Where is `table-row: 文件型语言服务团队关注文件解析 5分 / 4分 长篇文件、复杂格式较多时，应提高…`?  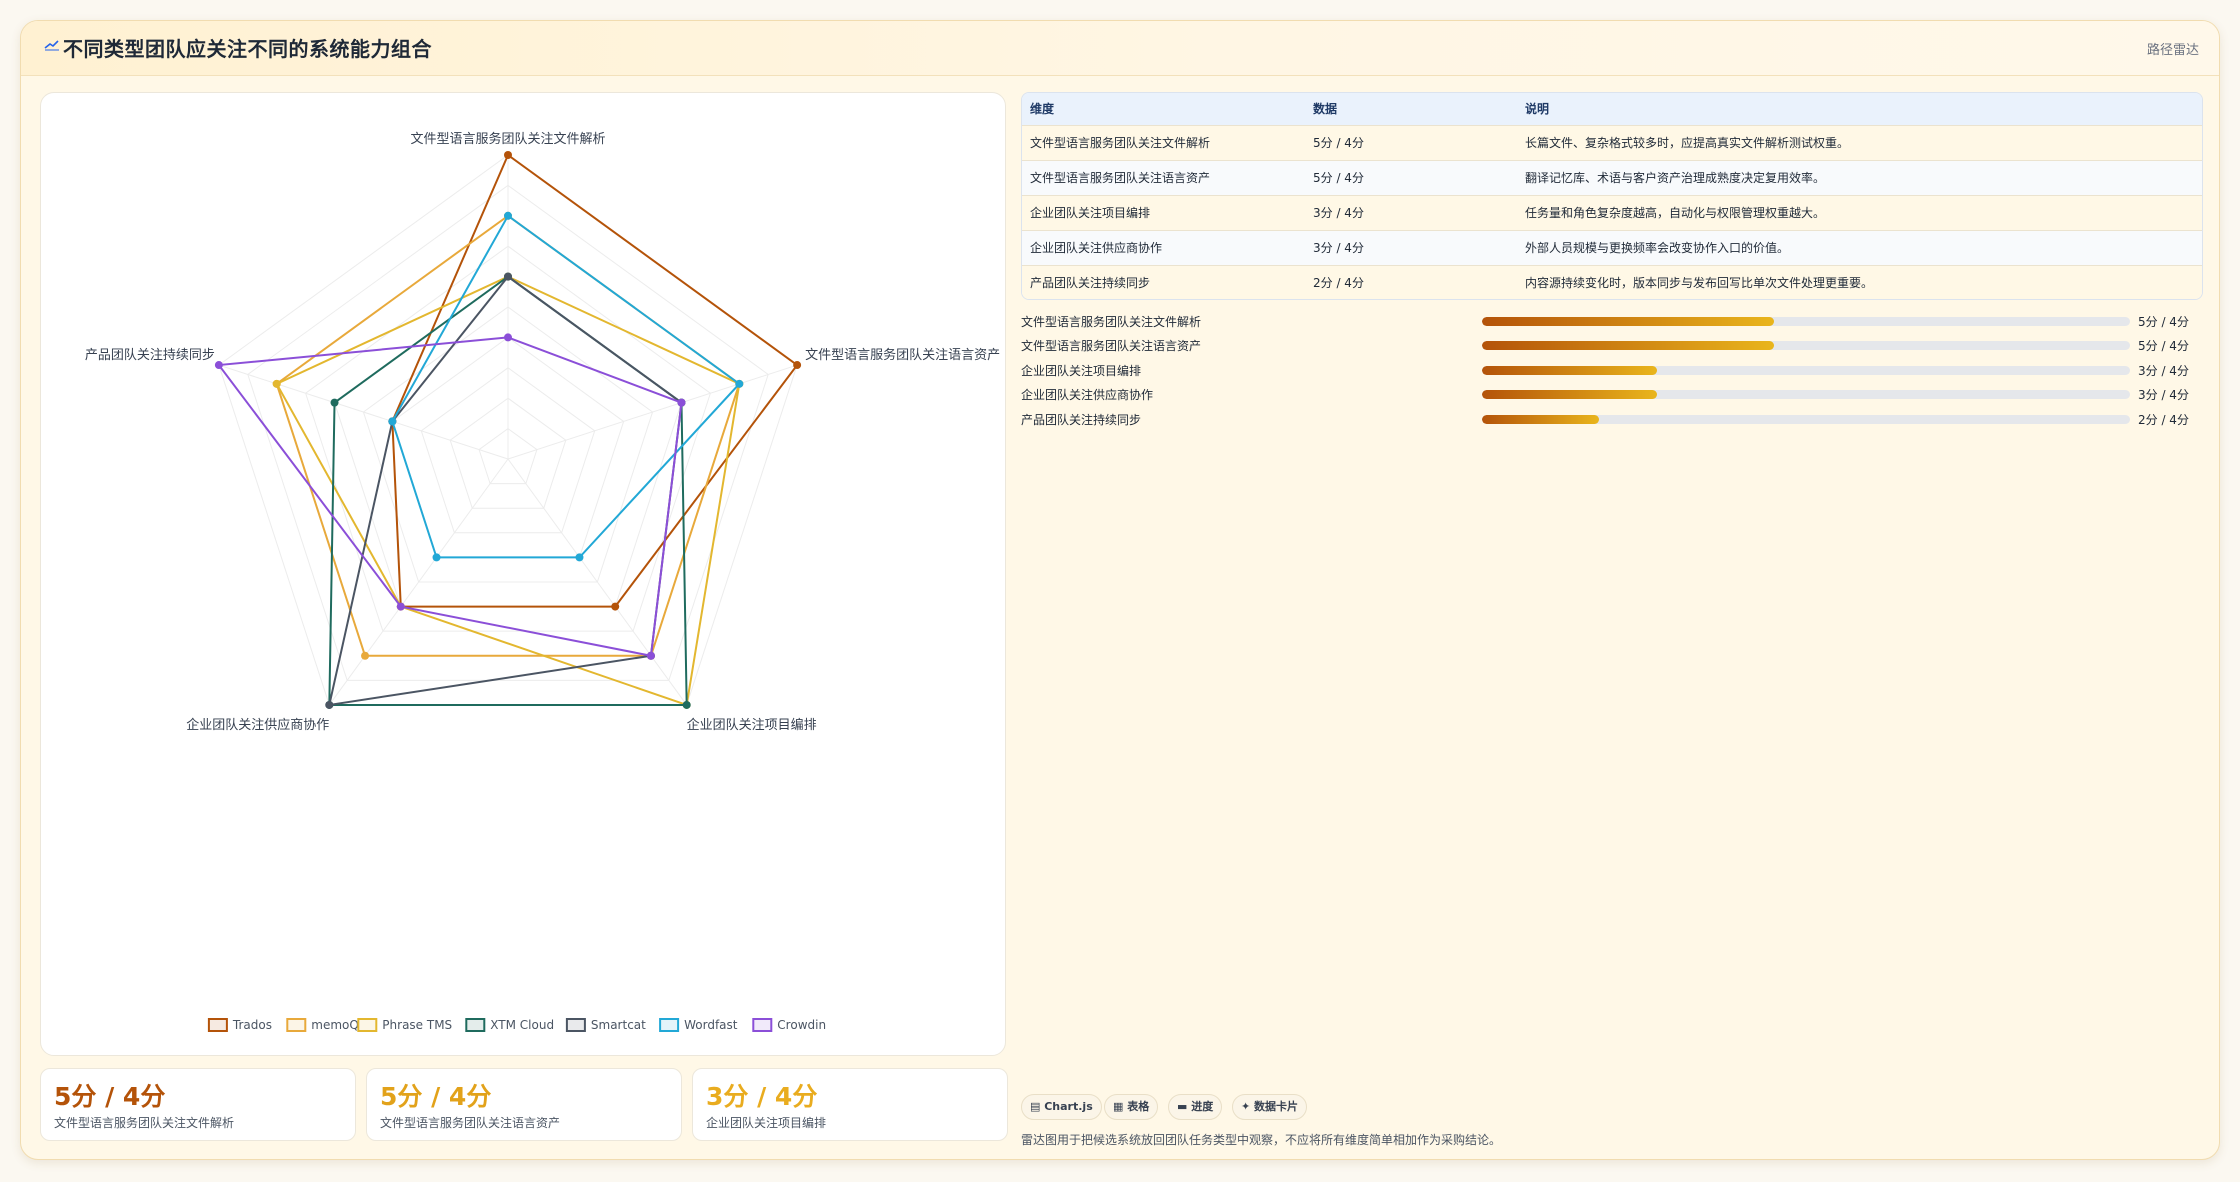
table-row: 文件型语言服务团队关注文件解析 5分 / 4分 长篇文件、复杂格式较多时，应提高… is located at coordinates (1612, 142).